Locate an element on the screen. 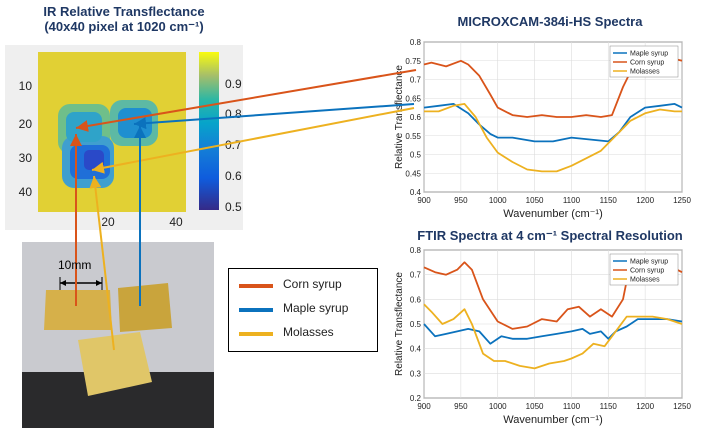 The width and height of the screenshot is (720, 428). heatmap-axis-ticks: 10 20 30 40 20 40 0.9 0.8 0.7 0.6 0.5 is located at coordinates (130, 153).